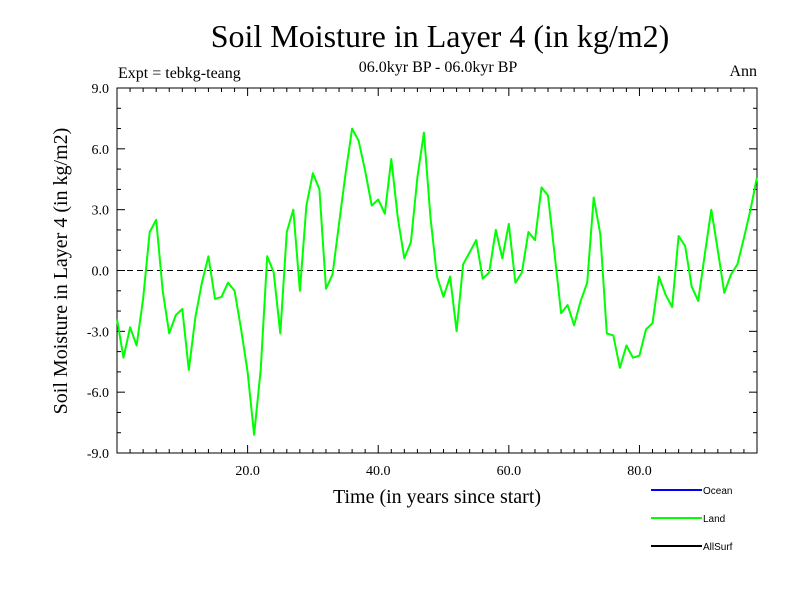 The image size is (800, 600). I want to click on y-tick-label: -9.0, so click(98, 454).